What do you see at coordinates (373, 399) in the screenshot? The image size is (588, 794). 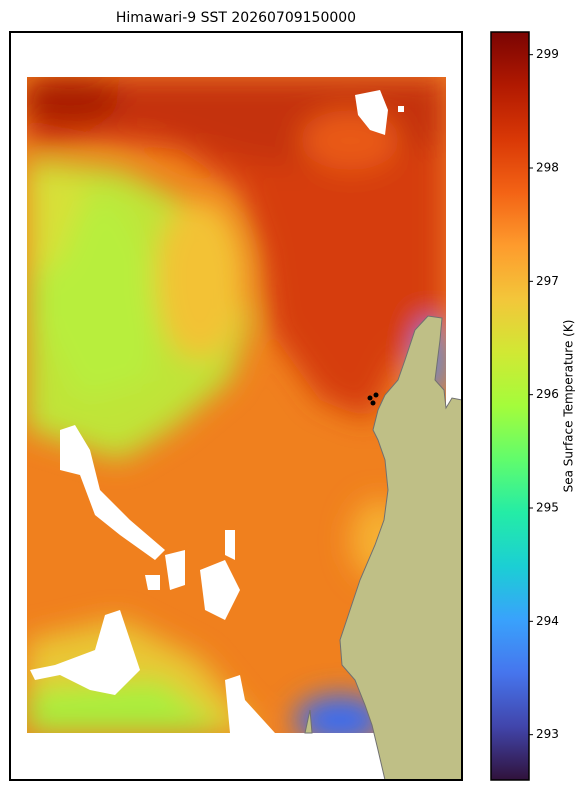 I see `islands` at bounding box center [373, 399].